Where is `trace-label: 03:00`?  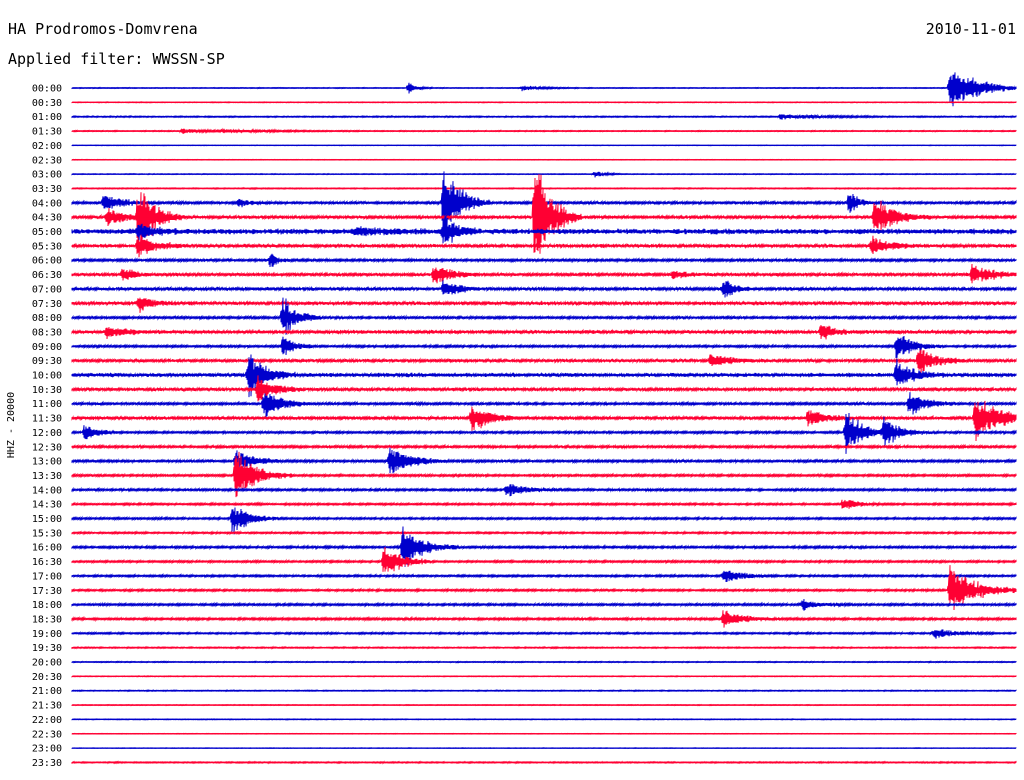
trace-label: 03:00 is located at coordinates (47, 175).